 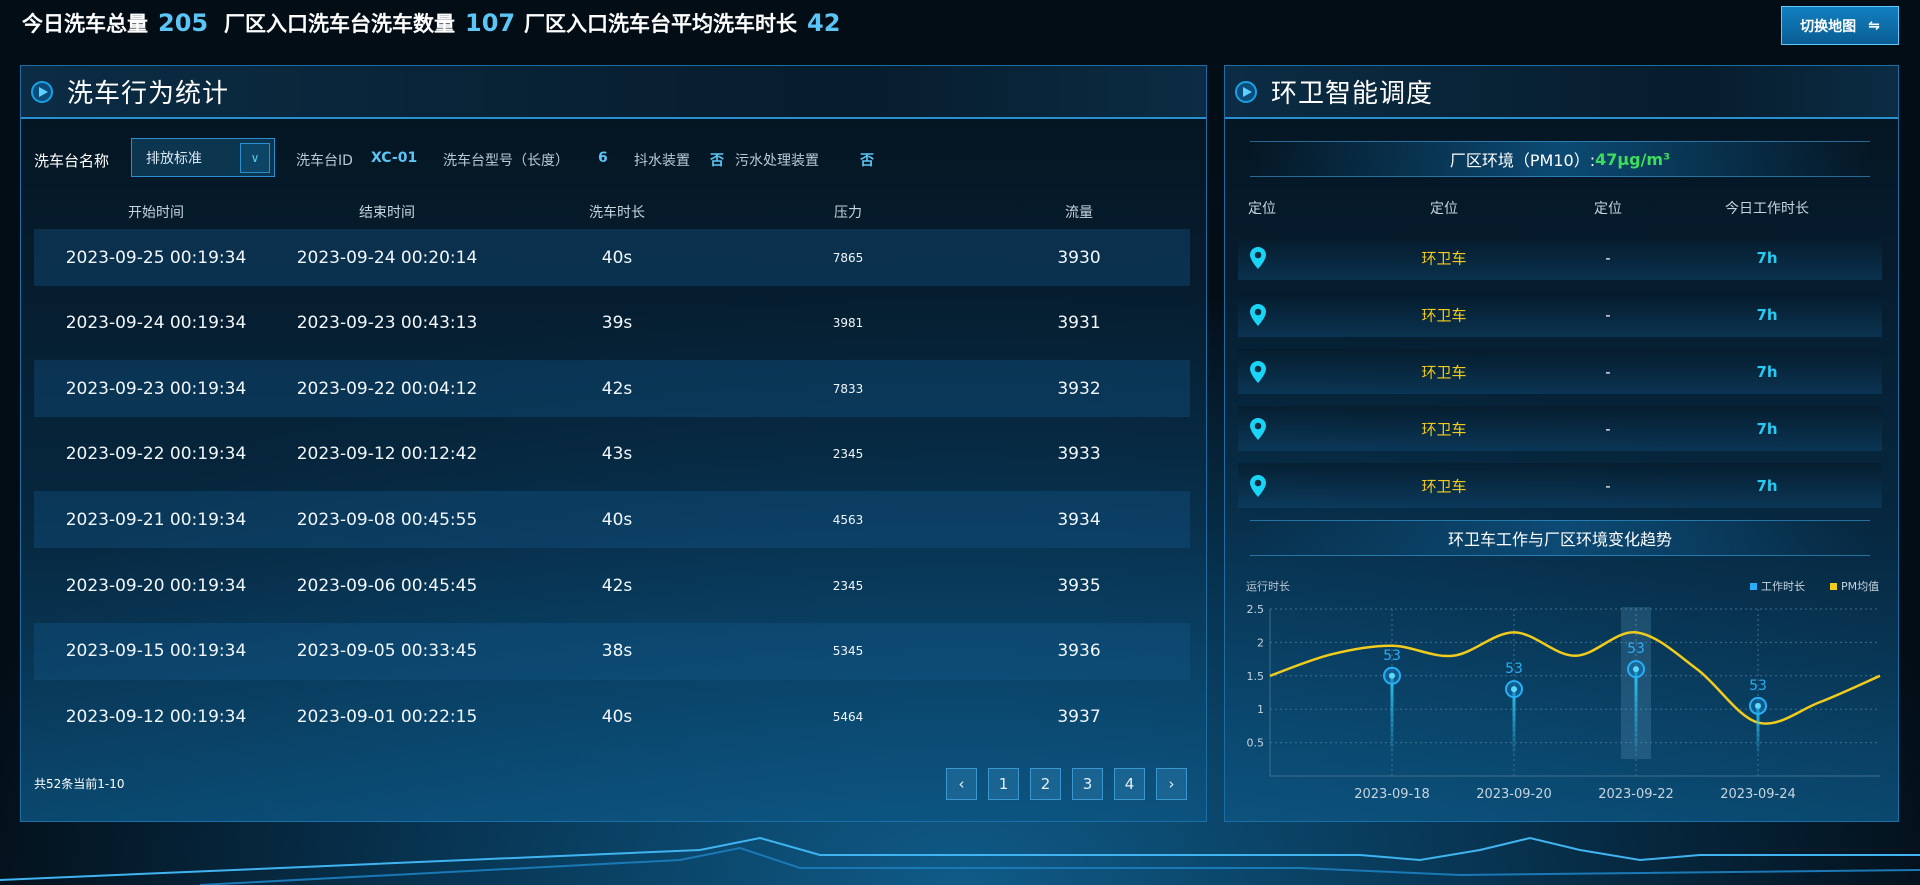 What do you see at coordinates (115, 23) in the screenshot?
I see `kpi-total: 今日洗车总量 205` at bounding box center [115, 23].